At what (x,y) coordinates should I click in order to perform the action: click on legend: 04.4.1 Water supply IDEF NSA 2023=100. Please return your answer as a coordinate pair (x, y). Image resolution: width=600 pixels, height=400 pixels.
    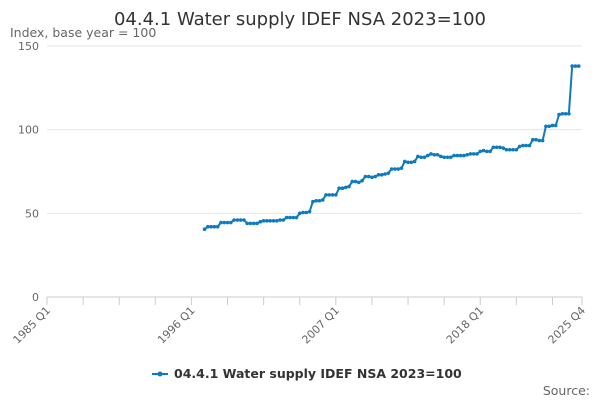
    Looking at the image, I should click on (307, 373).